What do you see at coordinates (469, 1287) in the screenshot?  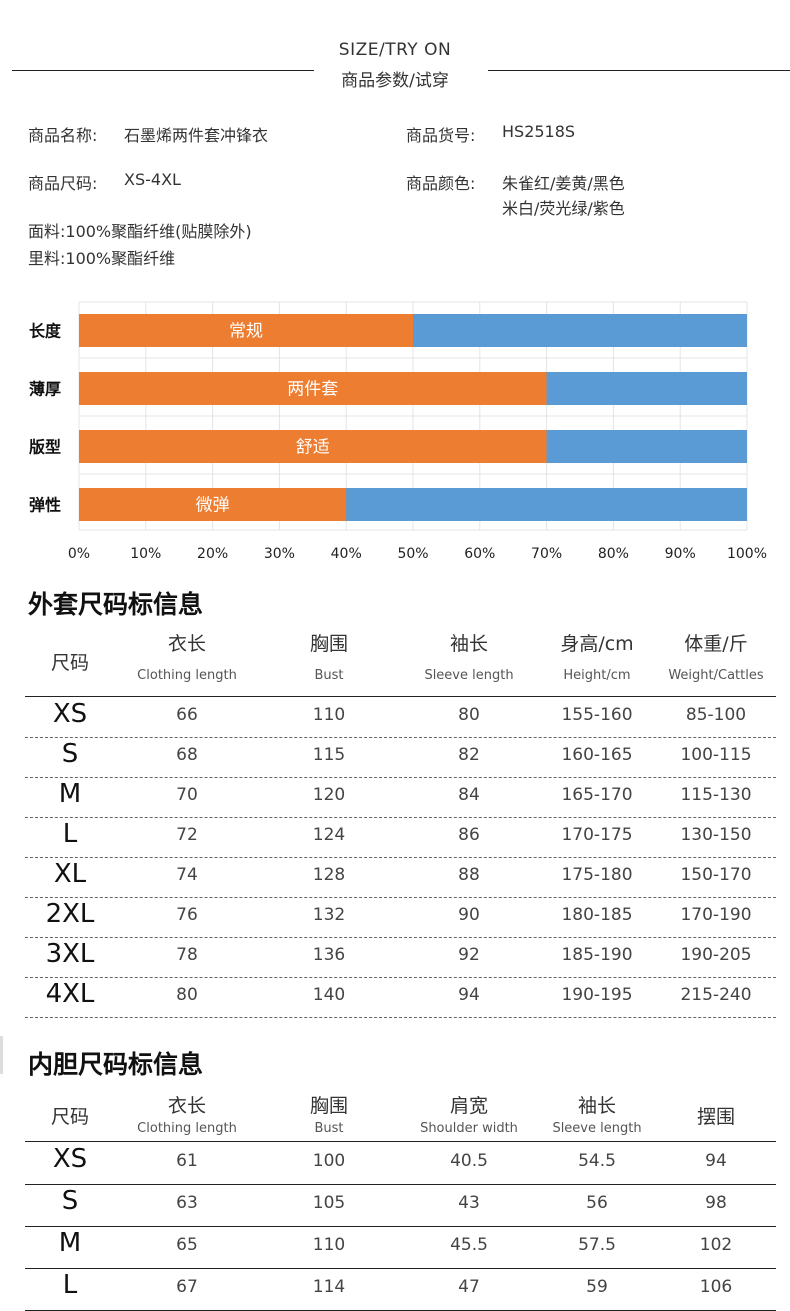 I see `value-cell: 47` at bounding box center [469, 1287].